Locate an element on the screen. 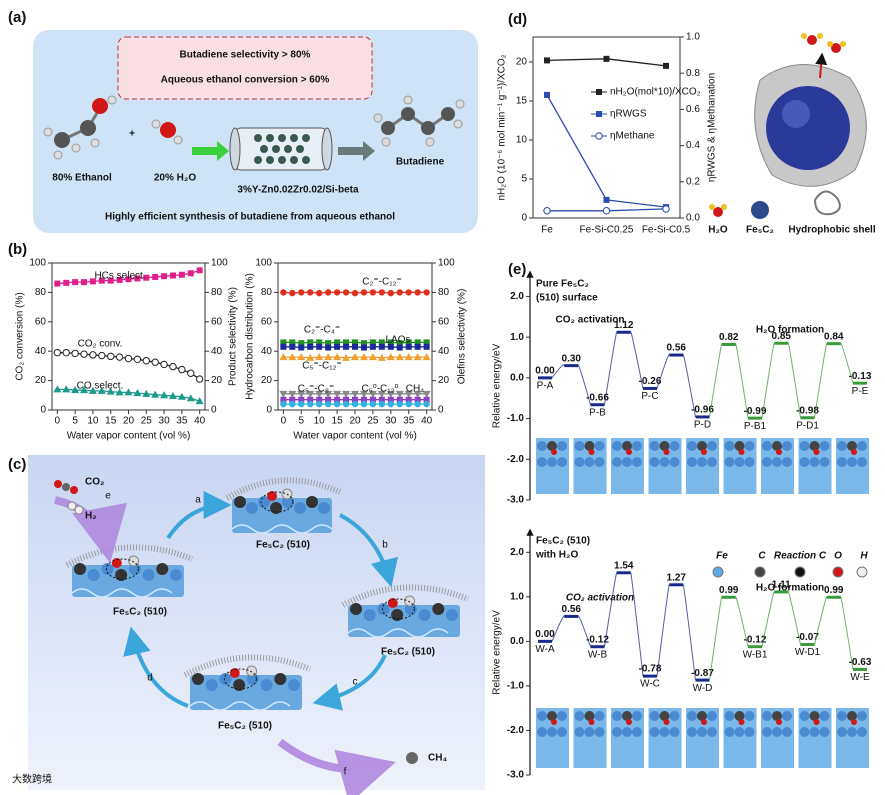 The image size is (885, 795). y-tick-label: 100 is located at coordinates (37, 263).